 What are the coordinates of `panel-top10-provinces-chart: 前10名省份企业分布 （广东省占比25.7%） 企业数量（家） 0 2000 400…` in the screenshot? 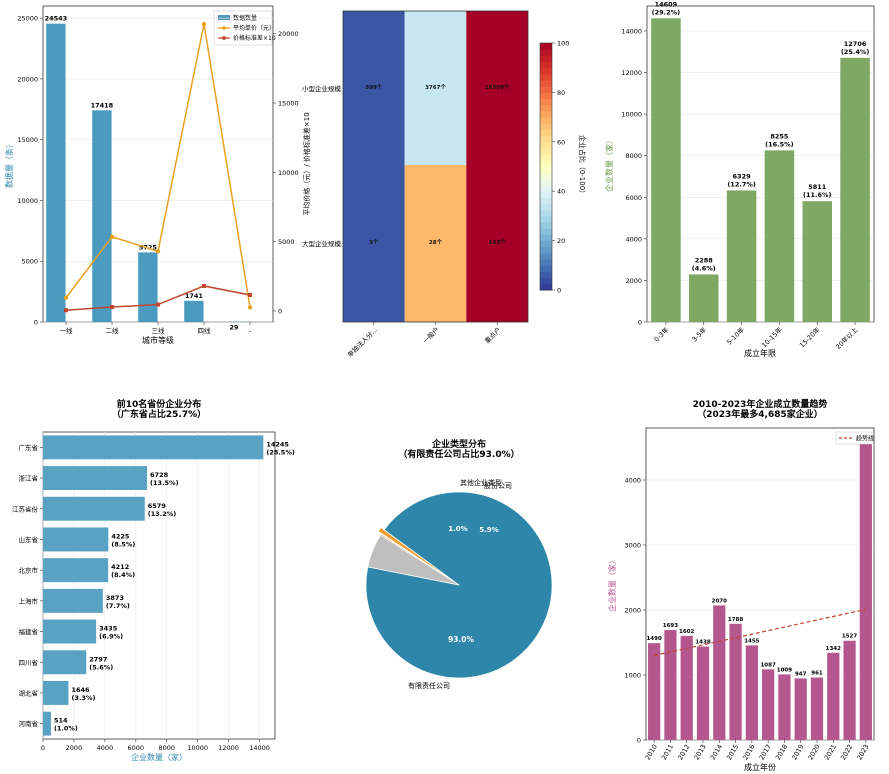 It's located at (153, 580).